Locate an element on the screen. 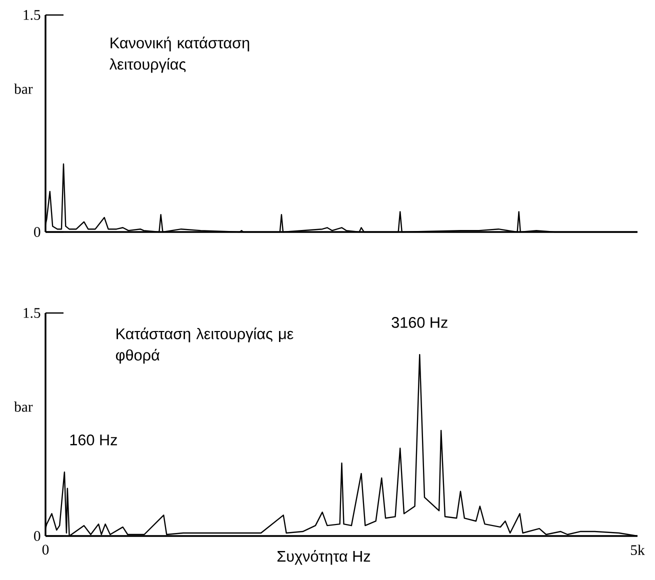  x-axis-title: Συχνότητα Hz is located at coordinates (323, 557).